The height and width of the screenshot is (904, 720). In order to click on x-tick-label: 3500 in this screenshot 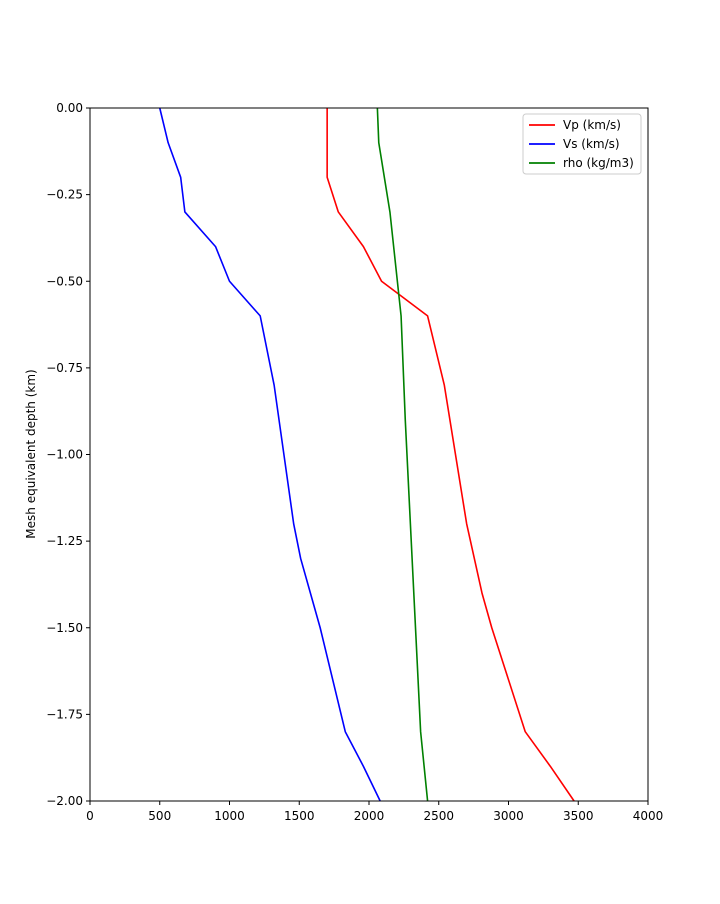, I will do `click(578, 816)`.